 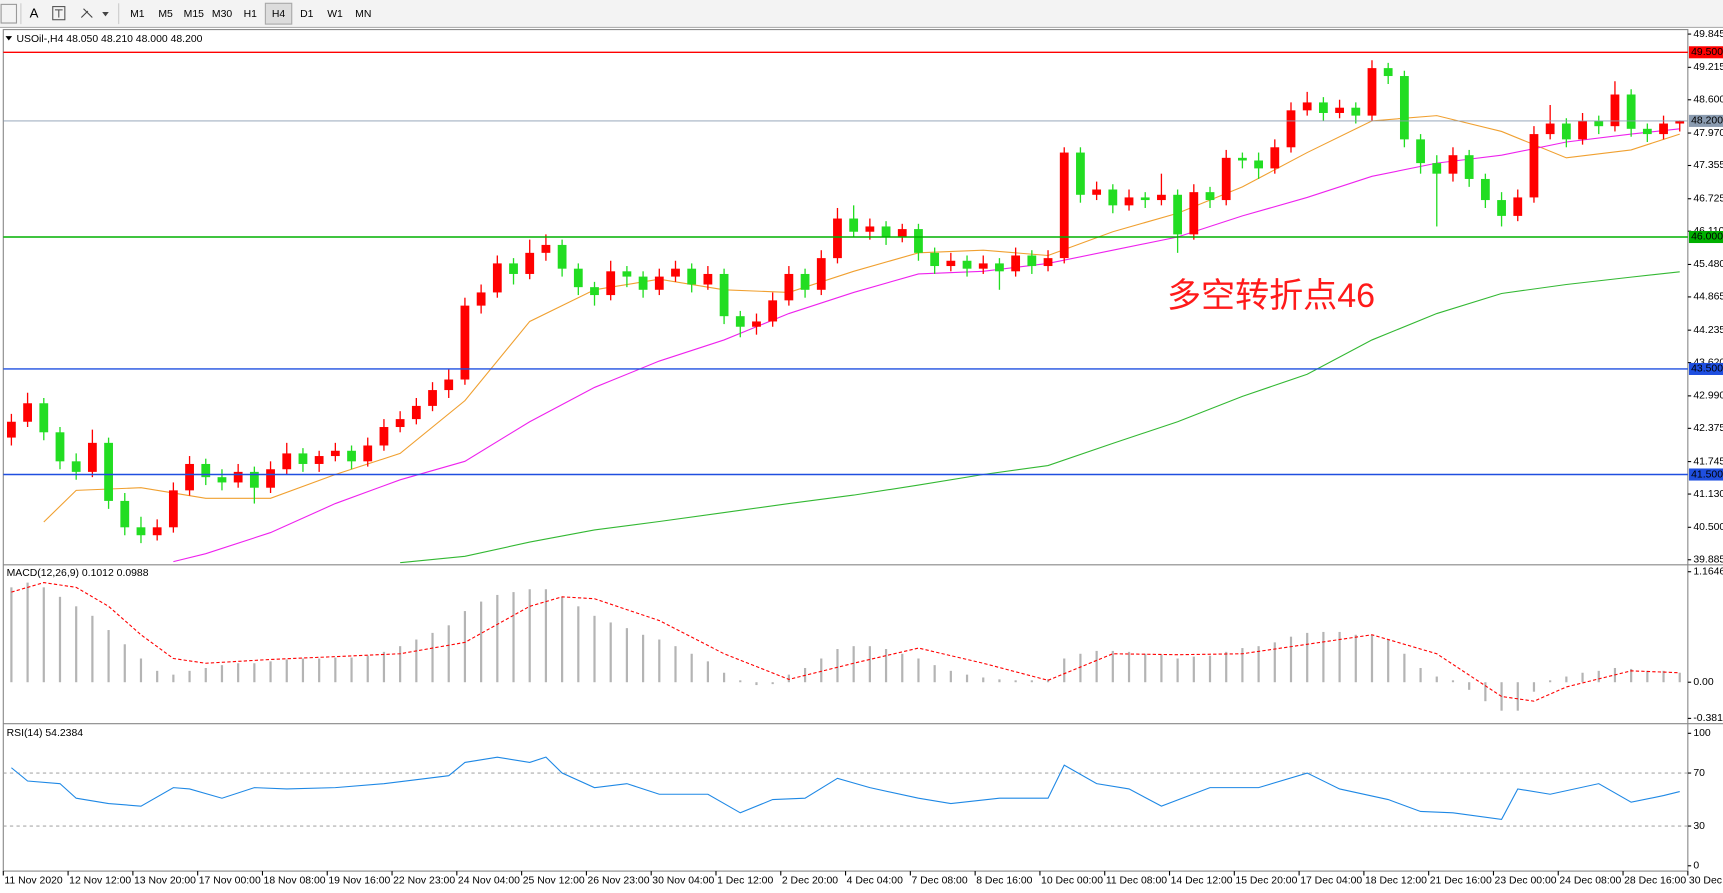 I want to click on menu-icon, so click(x=9, y=13).